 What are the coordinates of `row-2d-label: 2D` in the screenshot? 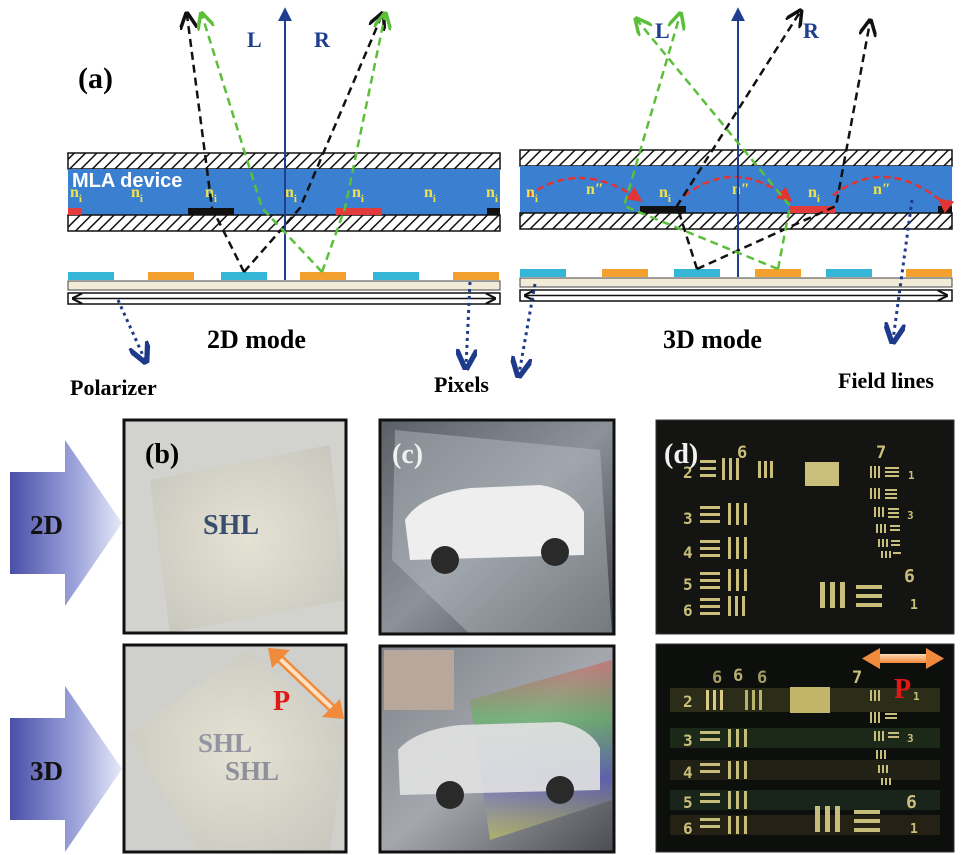 It's located at (46, 525).